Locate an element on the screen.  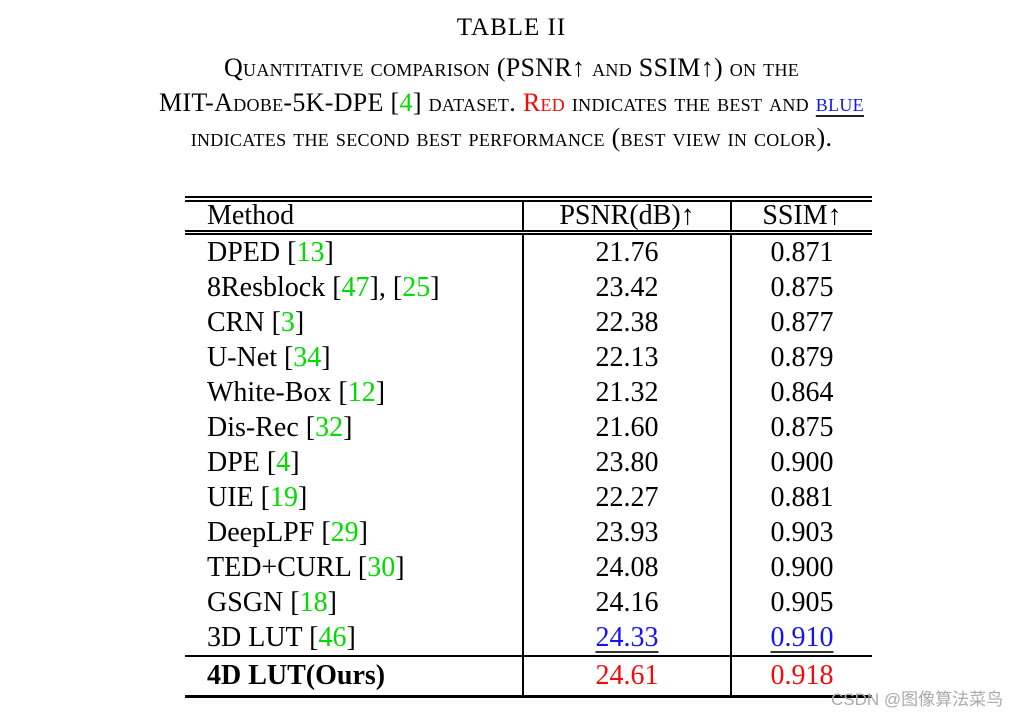
table-row: DPE [4] 23.80 0.900 is located at coordinates (528, 462).